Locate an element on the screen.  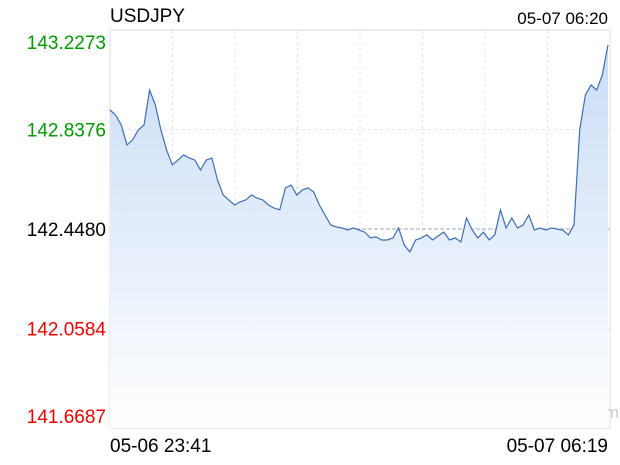
y-tick-label: 141.6687 is located at coordinates (66, 417).